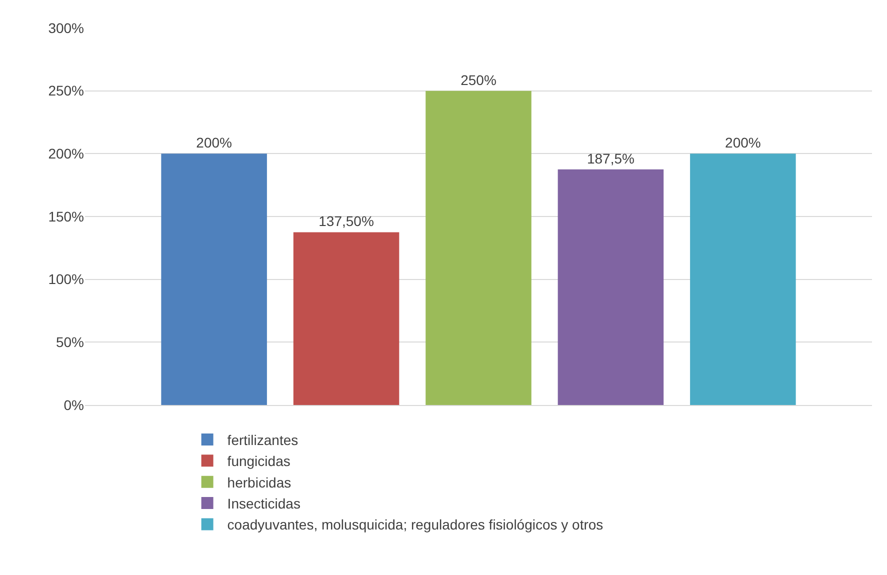  I want to click on y-tick-label: 50%, so click(70, 342).